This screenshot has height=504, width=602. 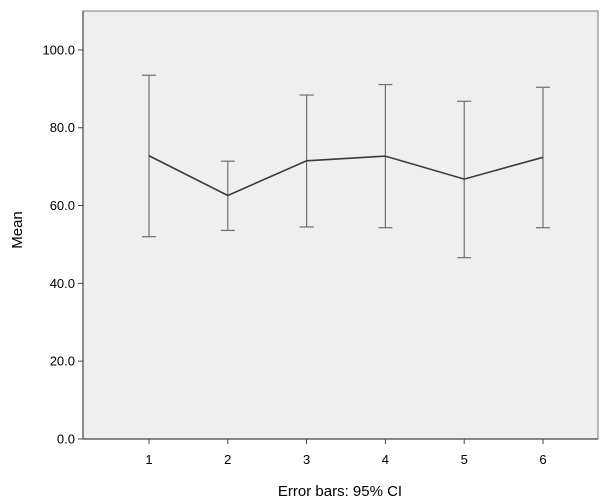 What do you see at coordinates (148, 459) in the screenshot?
I see `x-tick-label: 1` at bounding box center [148, 459].